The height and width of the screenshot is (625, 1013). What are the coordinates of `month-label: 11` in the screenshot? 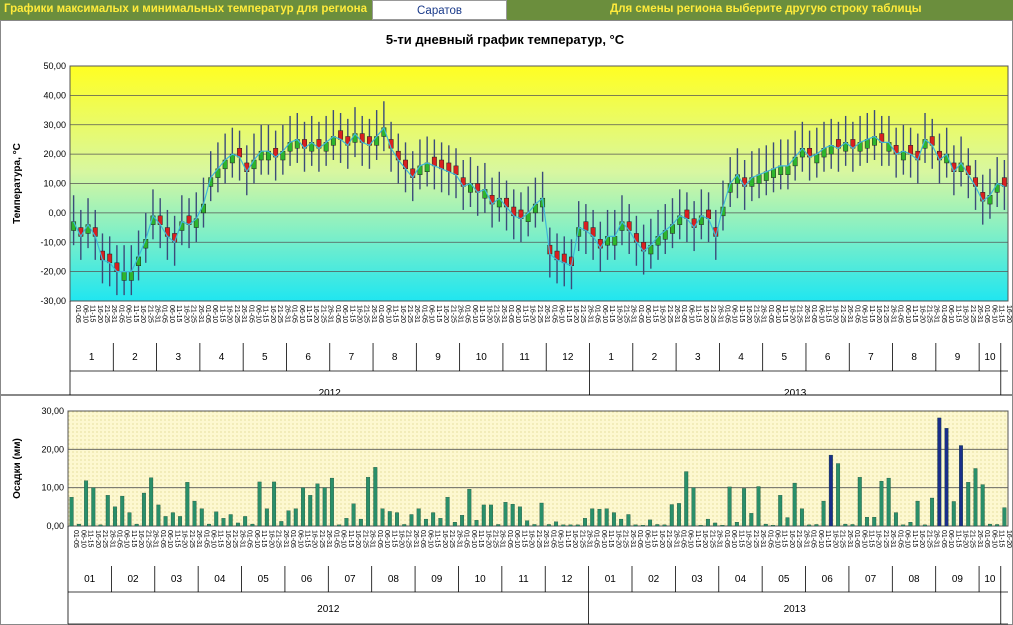 It's located at (523, 579).